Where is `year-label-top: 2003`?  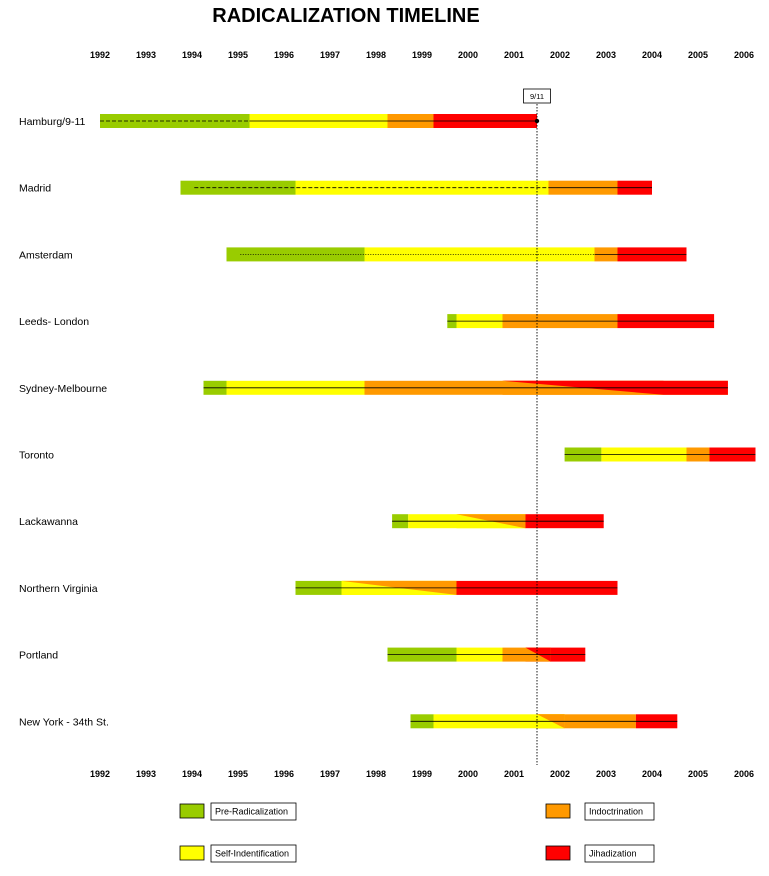 year-label-top: 2003 is located at coordinates (606, 55).